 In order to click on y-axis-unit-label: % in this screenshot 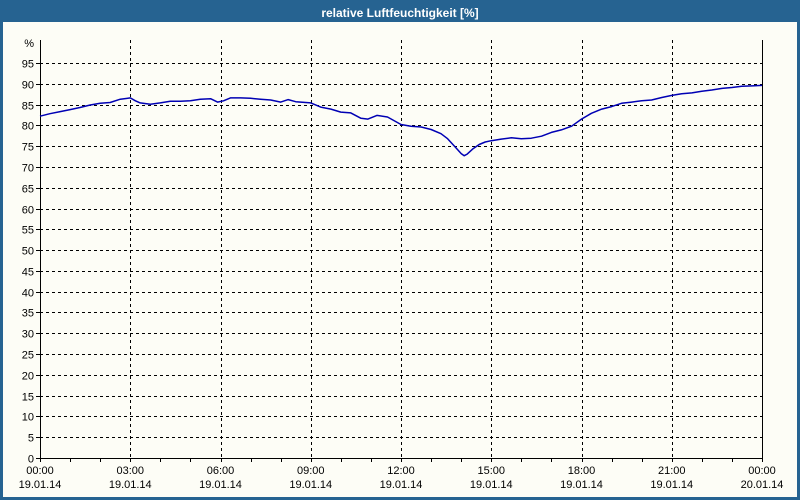, I will do `click(29, 44)`.